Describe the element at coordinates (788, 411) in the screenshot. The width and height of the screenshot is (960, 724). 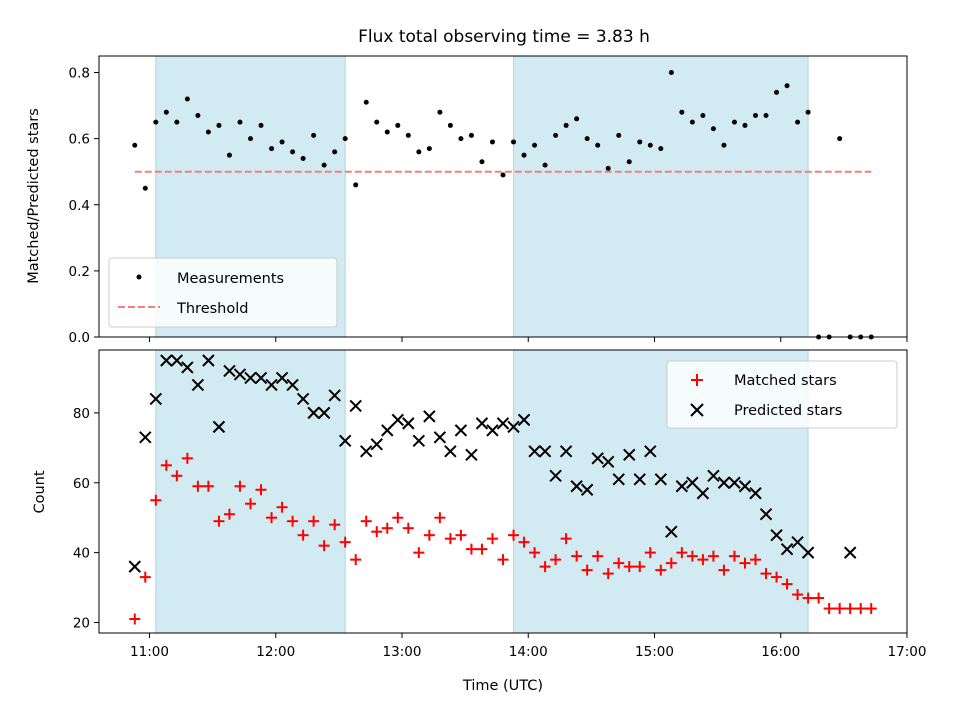
I see `legend-predicted-label: Predicted stars` at that location.